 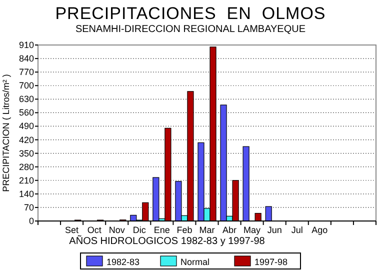 I want to click on x-tick-label: Jul, so click(x=297, y=230).